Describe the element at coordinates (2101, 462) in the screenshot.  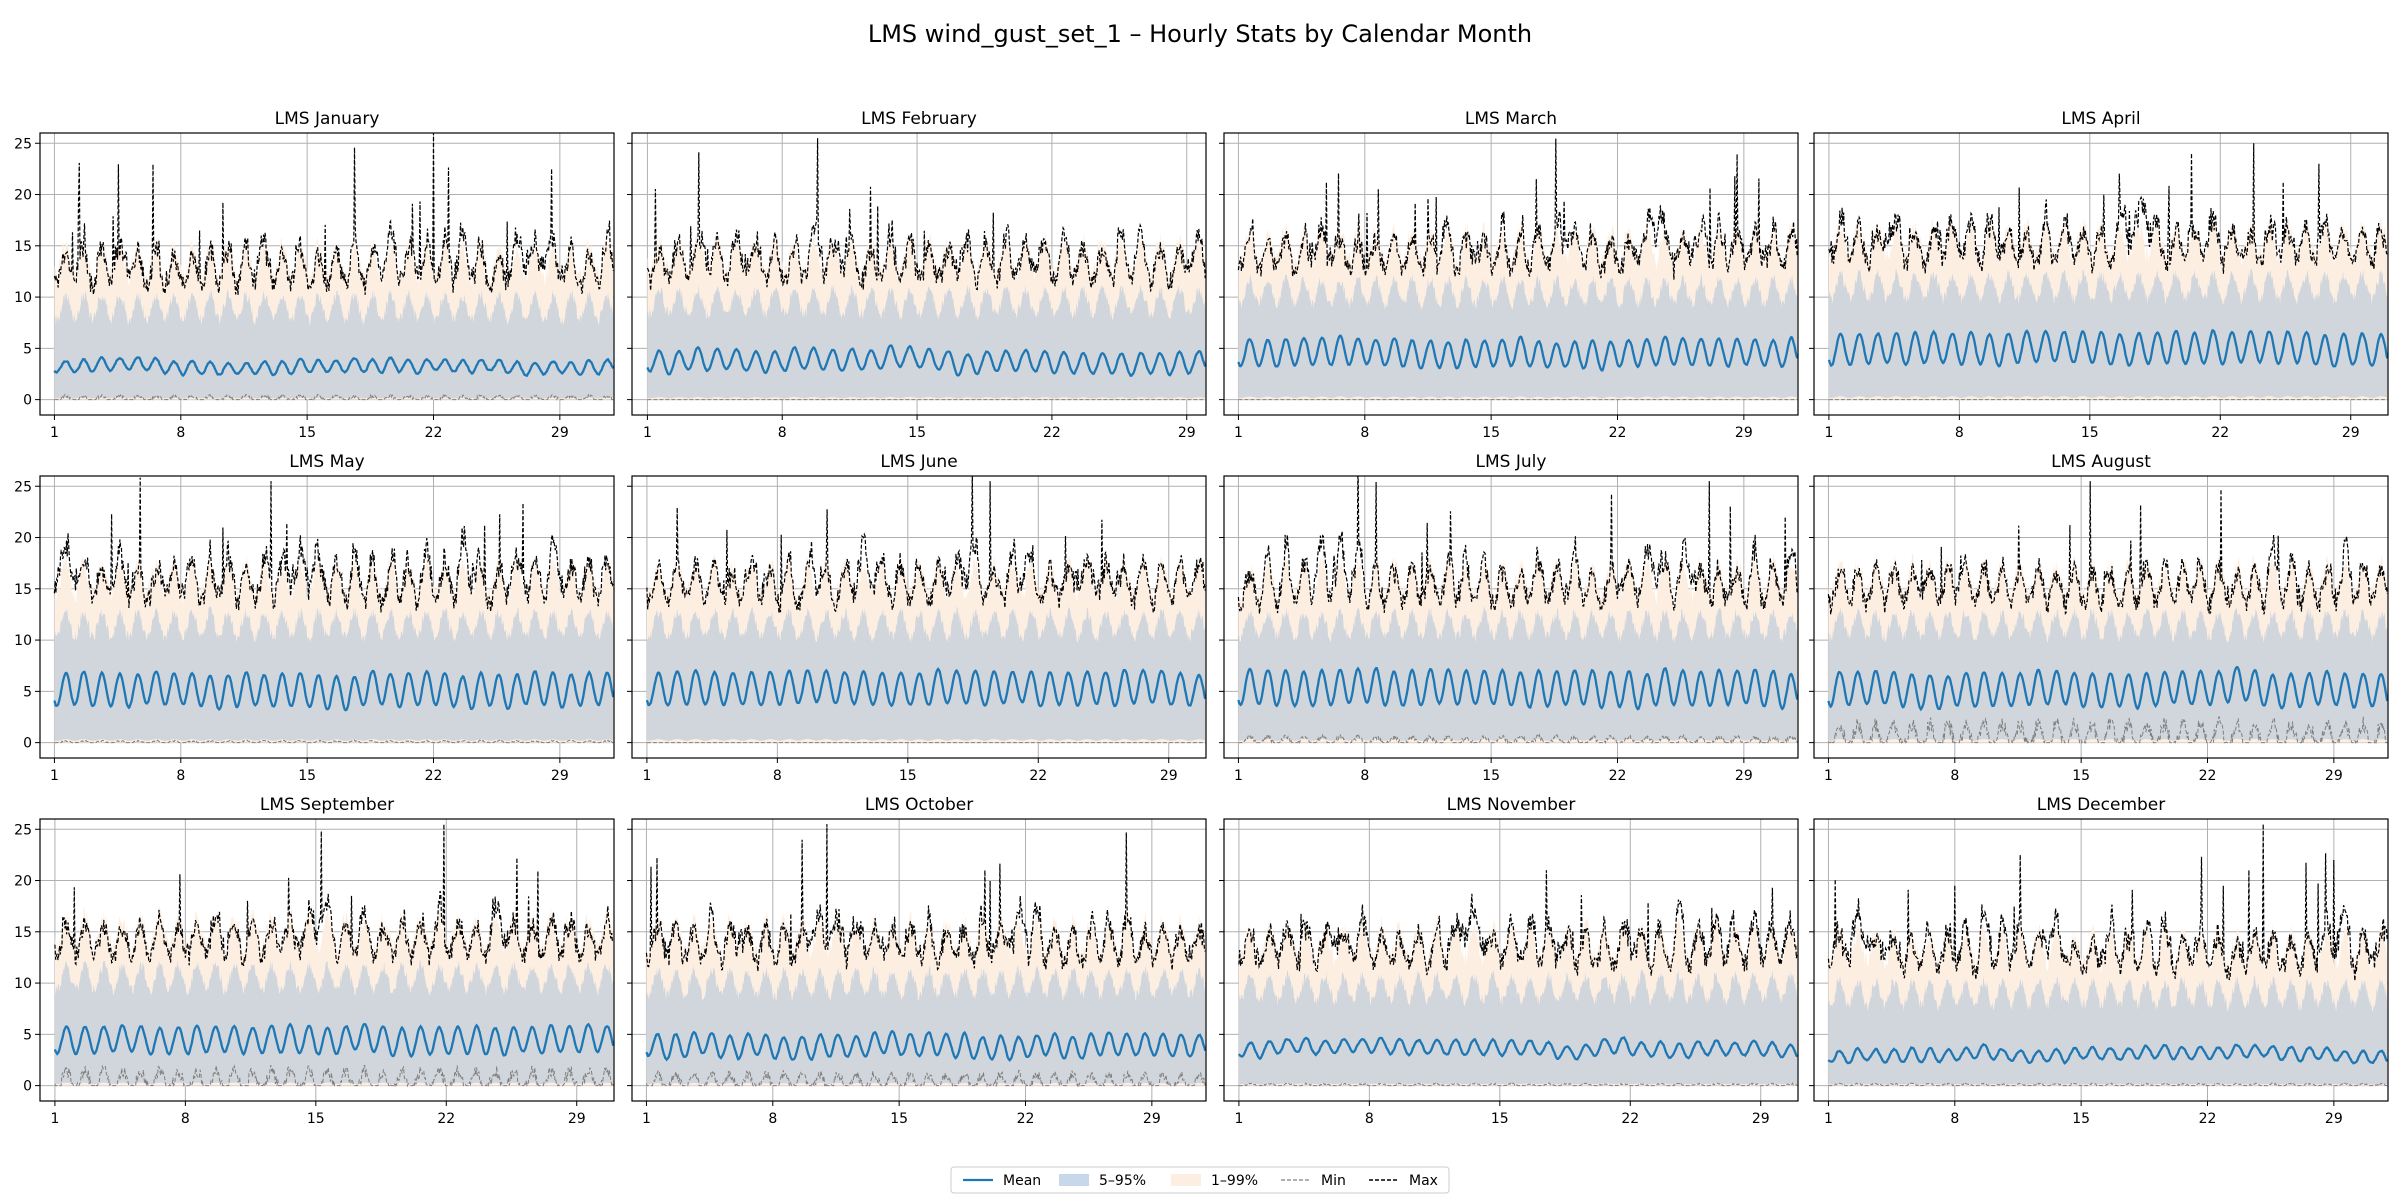
I see `panel-title: LMS August` at that location.